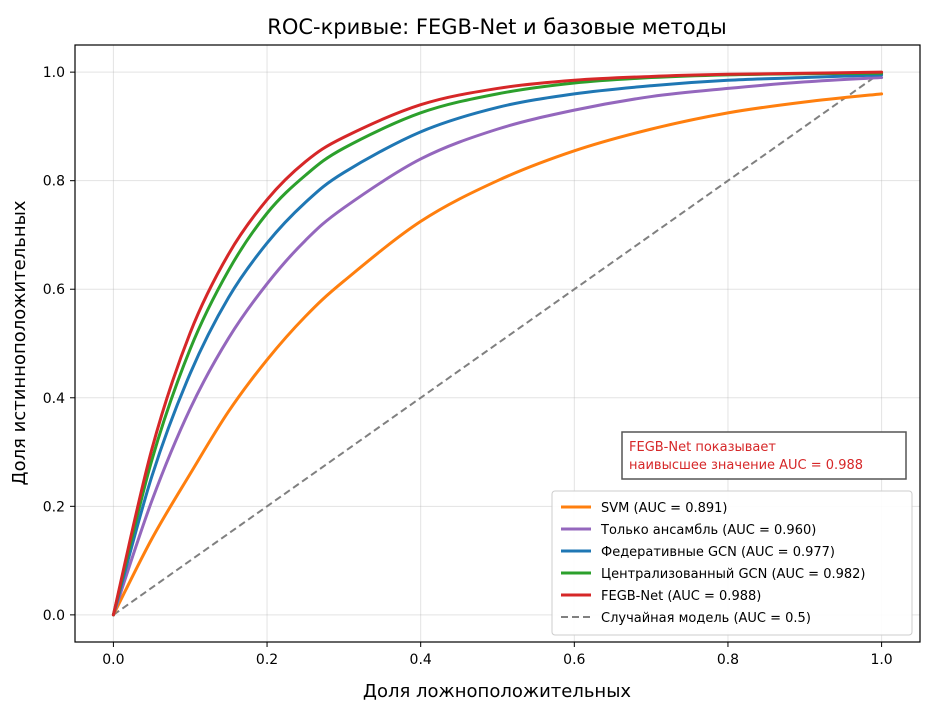 The image size is (940, 707). Describe the element at coordinates (497, 691) in the screenshot. I see `x-axis-label: Доля ложноположительных` at that location.